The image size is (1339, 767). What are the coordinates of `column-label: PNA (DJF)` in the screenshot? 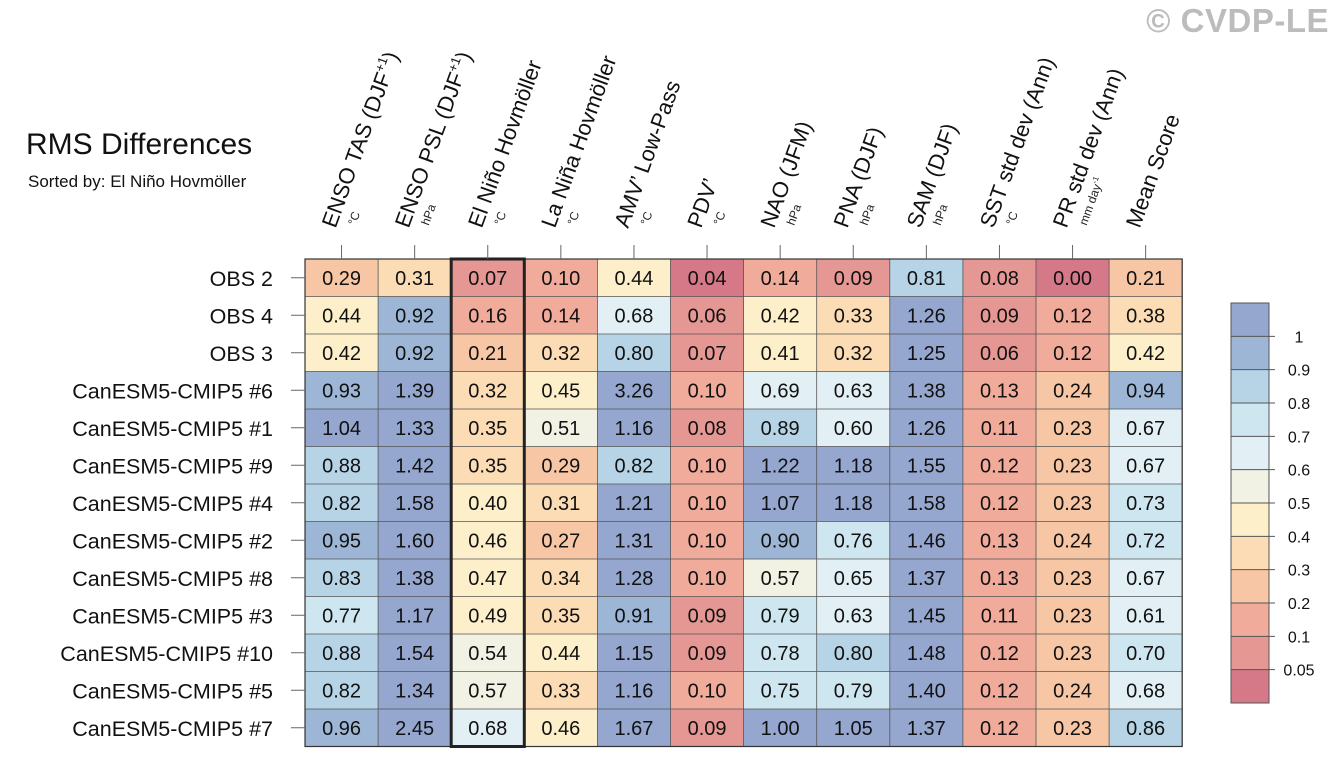 It's located at (857, 176).